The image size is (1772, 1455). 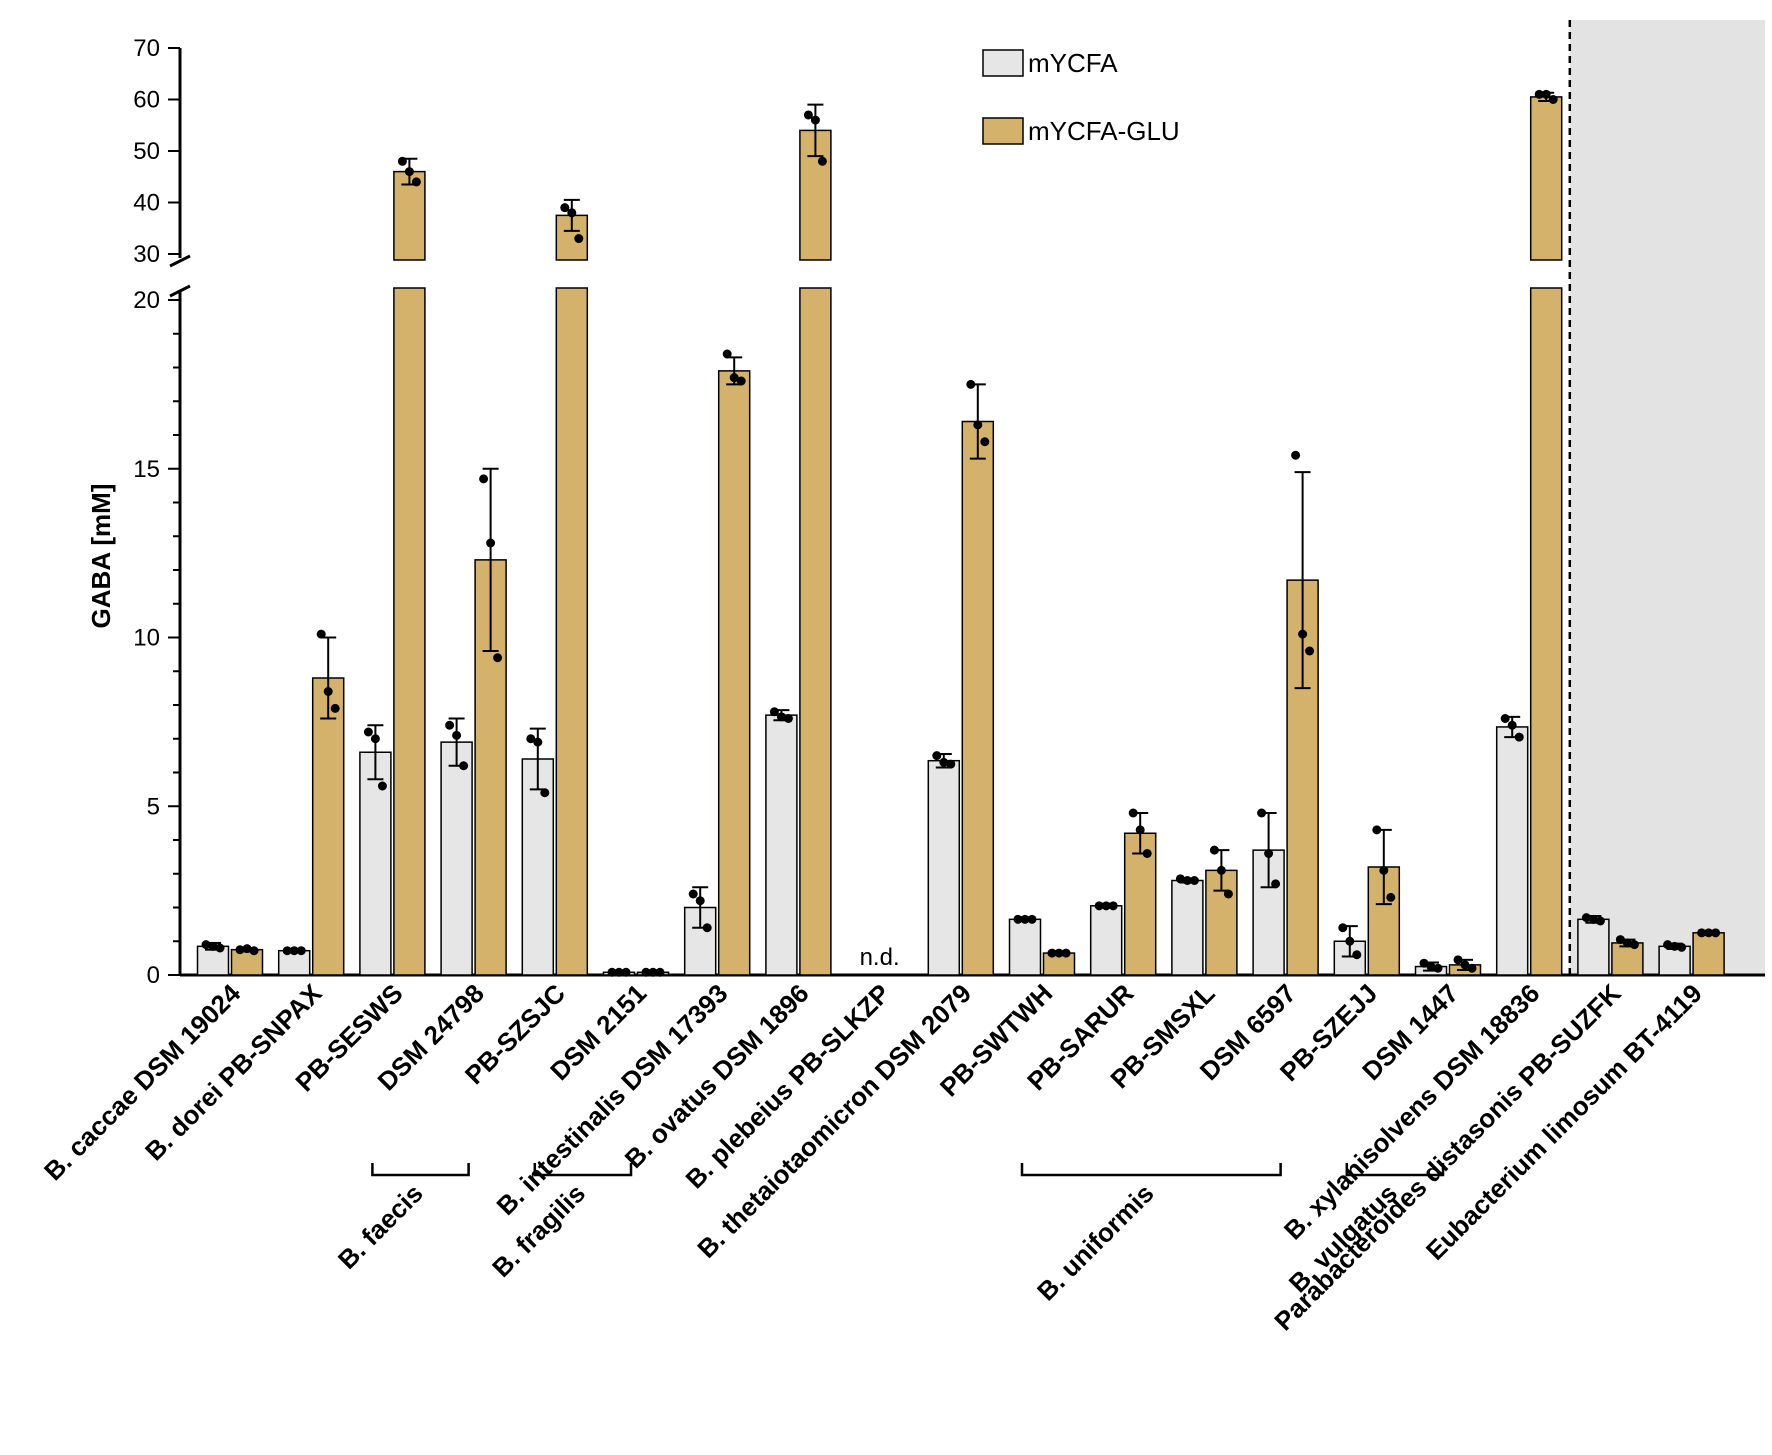 What do you see at coordinates (146, 151) in the screenshot?
I see `y-tick-label: 50` at bounding box center [146, 151].